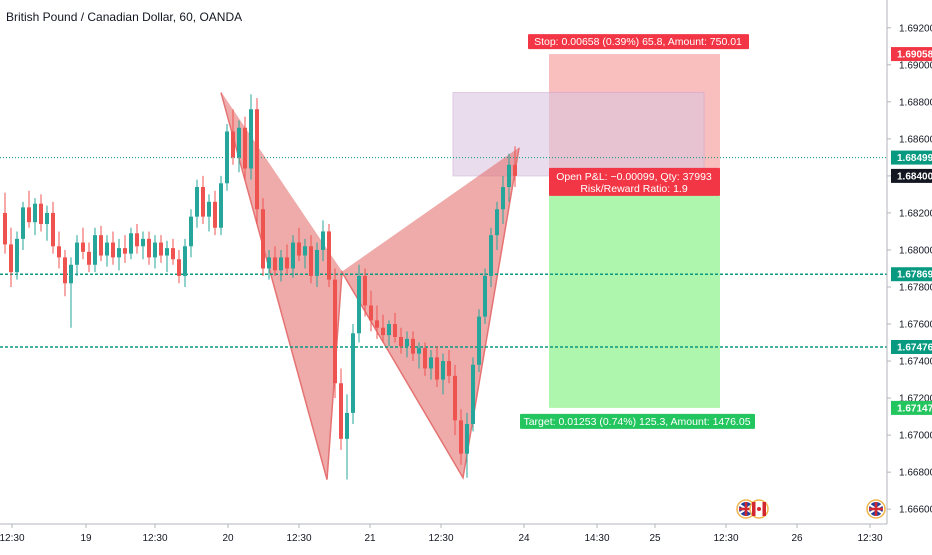 The image size is (932, 555). What do you see at coordinates (638, 42) in the screenshot?
I see `stop-label-box` at bounding box center [638, 42].